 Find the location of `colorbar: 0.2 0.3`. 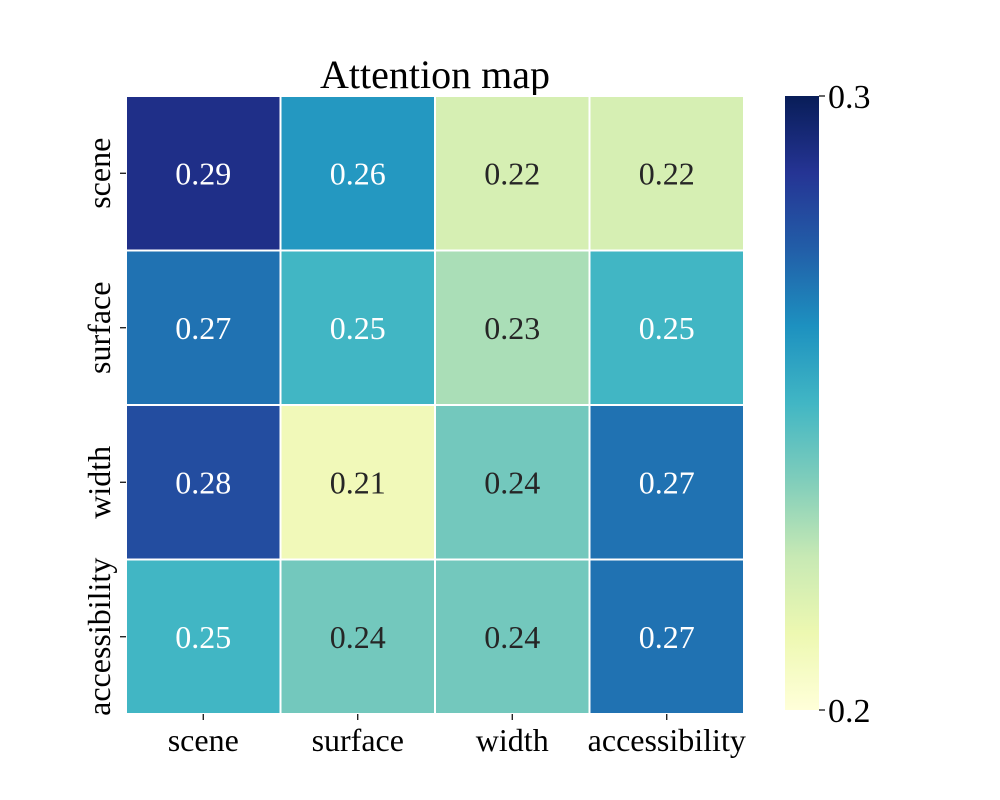

colorbar: 0.2 0.3 is located at coordinates (828, 404).